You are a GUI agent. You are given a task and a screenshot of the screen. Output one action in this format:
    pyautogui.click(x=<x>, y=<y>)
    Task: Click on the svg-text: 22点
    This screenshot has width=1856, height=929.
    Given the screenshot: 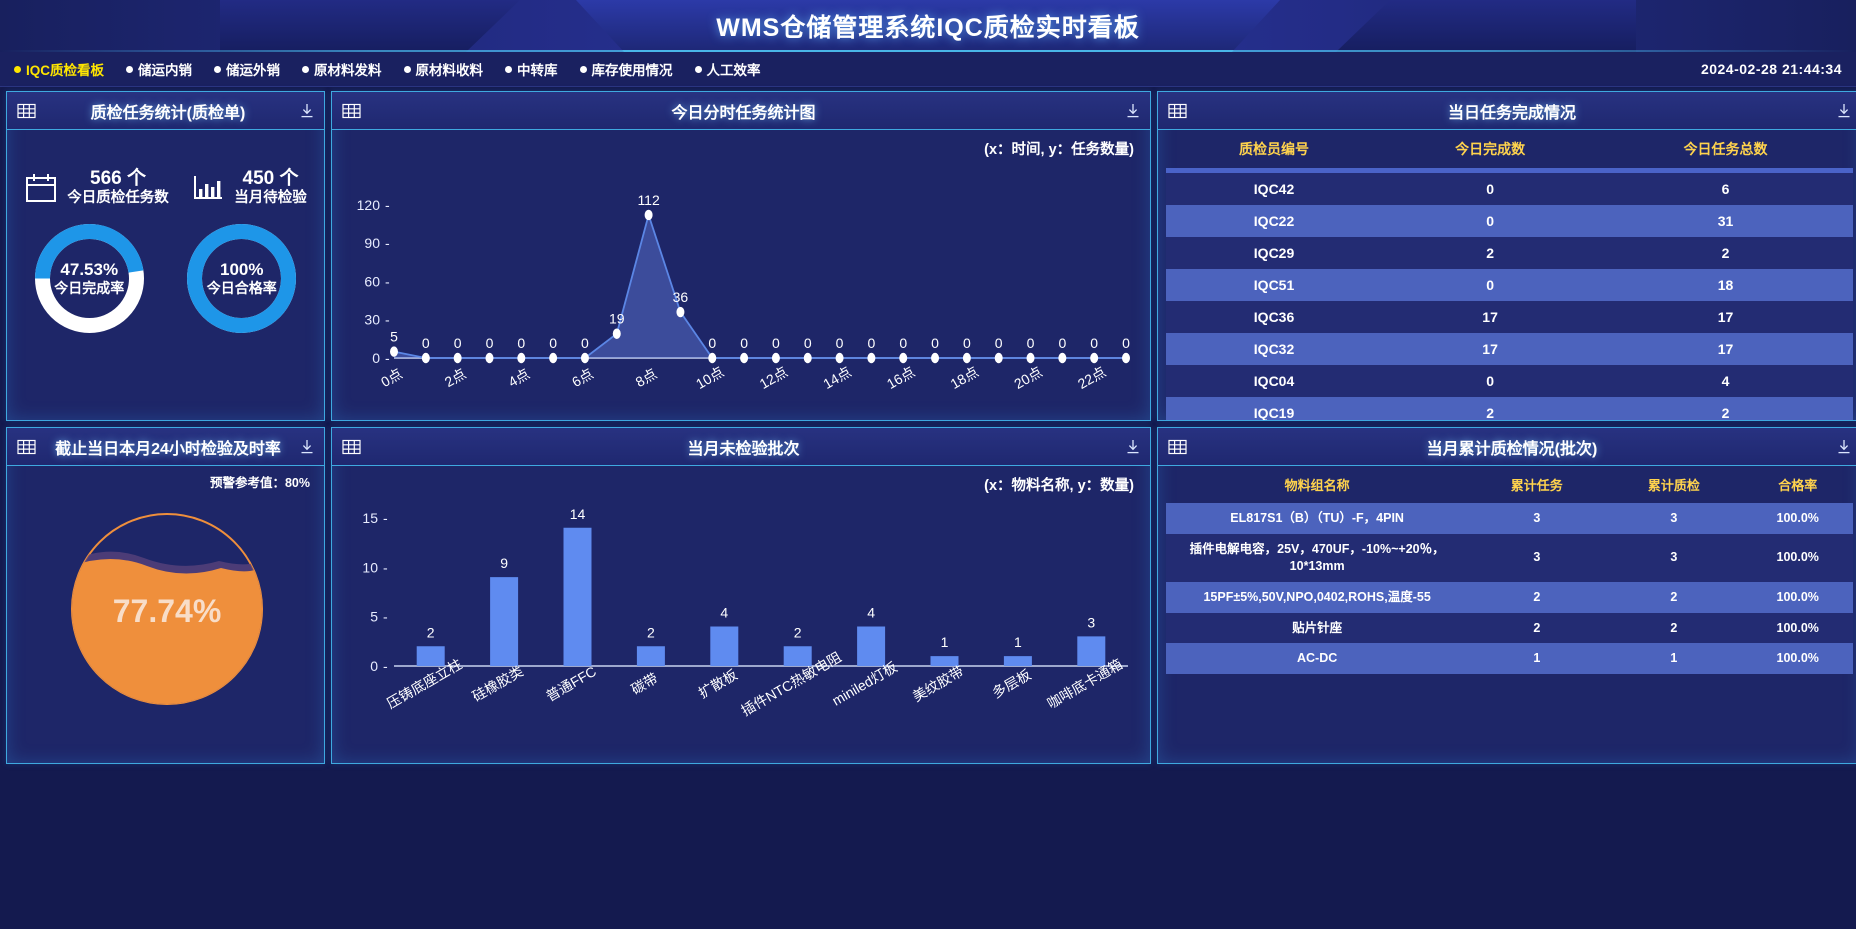 What is the action you would take?
    pyautogui.click(x=1092, y=377)
    